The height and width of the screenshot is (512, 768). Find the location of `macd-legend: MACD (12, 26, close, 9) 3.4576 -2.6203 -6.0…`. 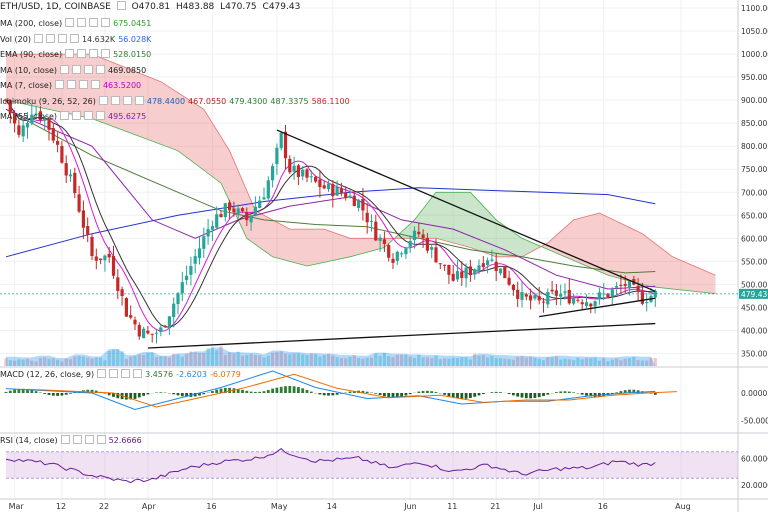

macd-legend: MACD (12, 26, close, 9) 3.4576 -2.6203 -6.0… is located at coordinates (122, 375).